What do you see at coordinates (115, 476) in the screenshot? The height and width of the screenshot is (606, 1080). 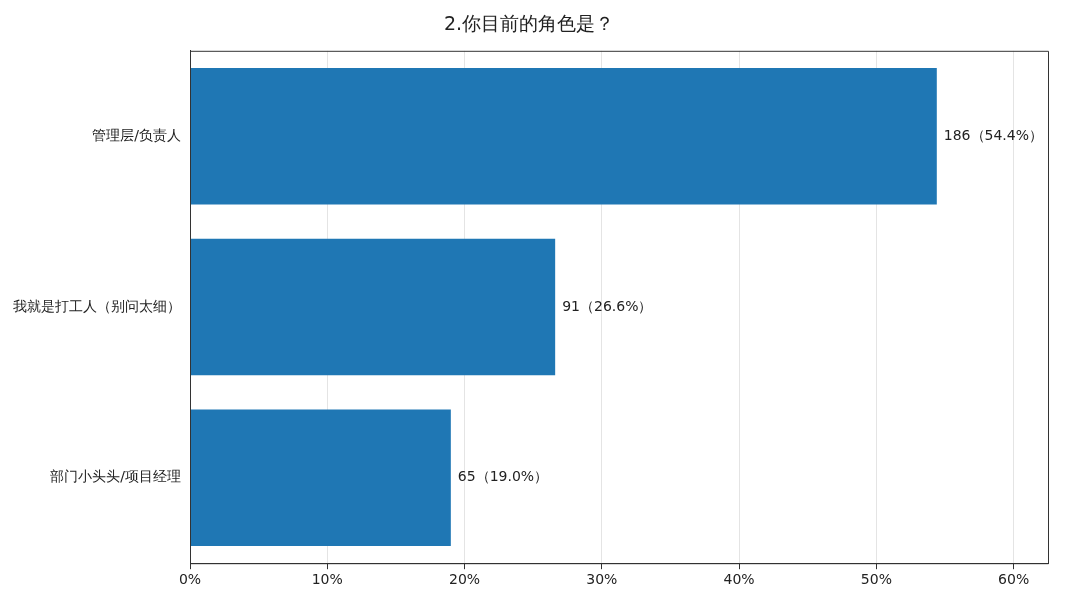 I see `y-tick-label: 部门小头头/项目经理` at bounding box center [115, 476].